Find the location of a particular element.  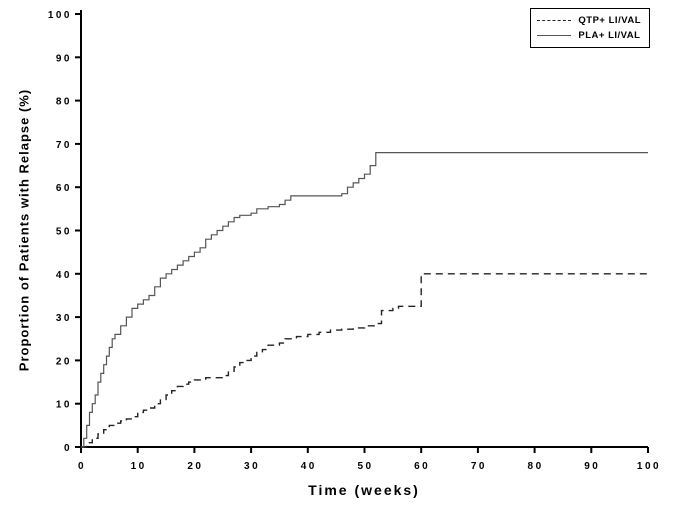

x-axis-label: Time (weeks) is located at coordinates (364, 490).